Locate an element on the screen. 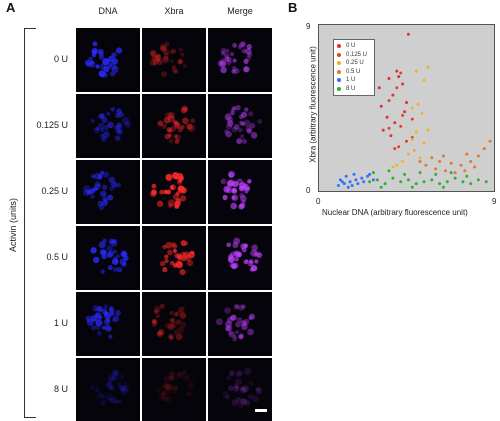  legend-entry-0: 0 U is located at coordinates (354, 46).